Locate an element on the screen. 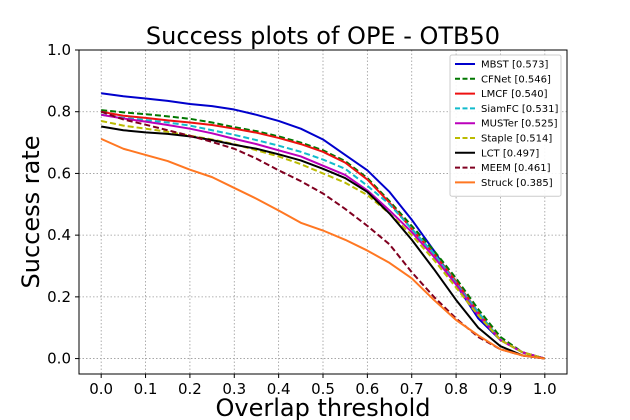 Image resolution: width=630 pixels, height=420 pixels. y-tick-label: 0.0 is located at coordinates (59, 359).